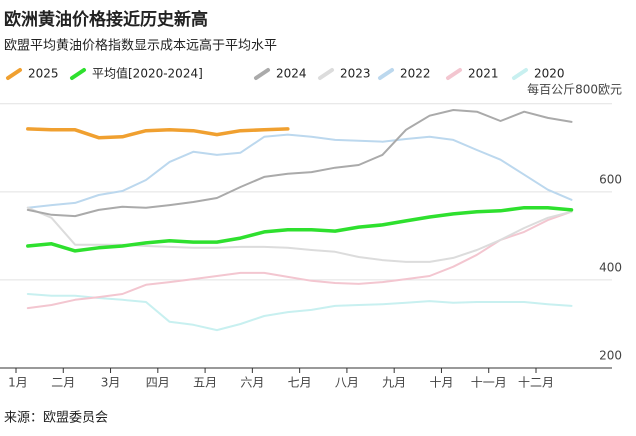  Describe the element at coordinates (610, 356) in the screenshot. I see `y-tick-label: 200` at that location.